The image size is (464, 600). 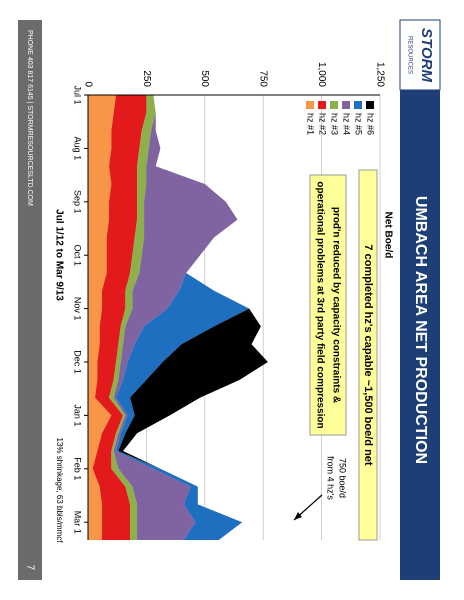 What do you see at coordinates (78, 94) in the screenshot?
I see `x-tick-label: Jul 1` at bounding box center [78, 94].